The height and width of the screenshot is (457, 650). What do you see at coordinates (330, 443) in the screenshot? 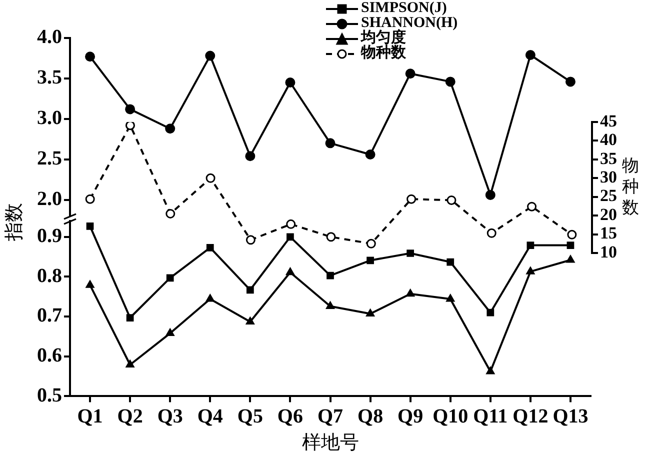
I see `x-axis-title: 样地号` at bounding box center [330, 443].